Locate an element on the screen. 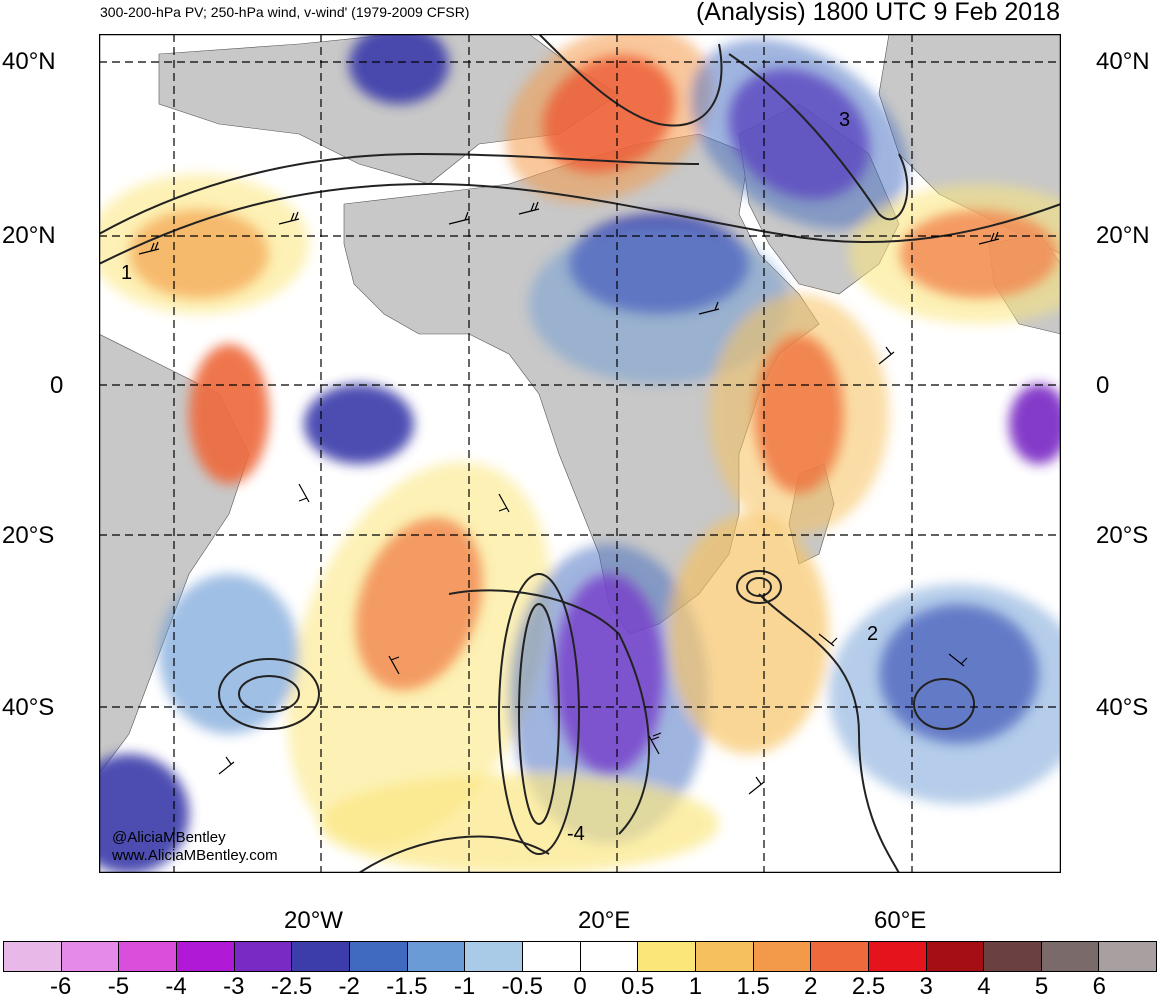 This screenshot has height=1000, width=1160. lat-label-eq-left: 0 is located at coordinates (57, 385).